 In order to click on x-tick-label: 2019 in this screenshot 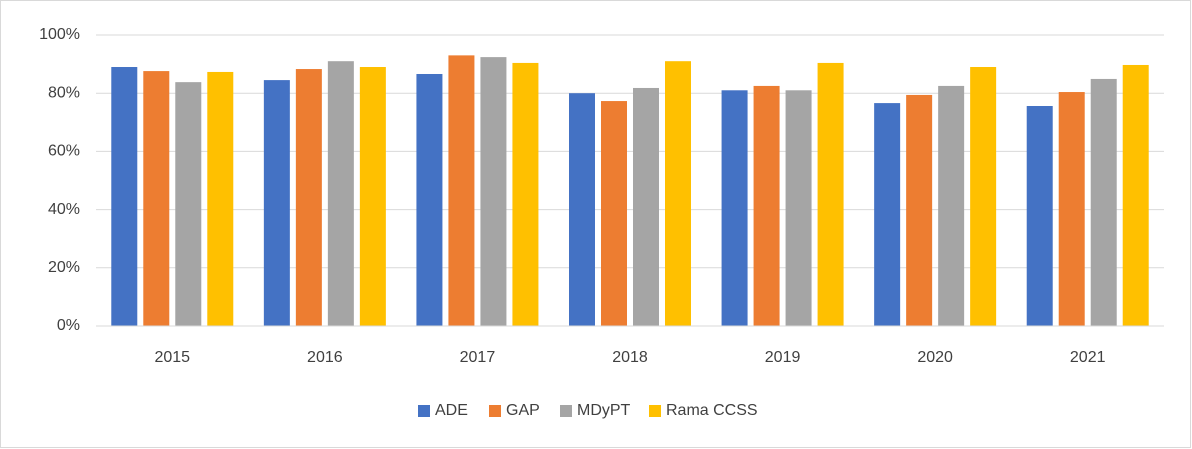, I will do `click(783, 357)`.